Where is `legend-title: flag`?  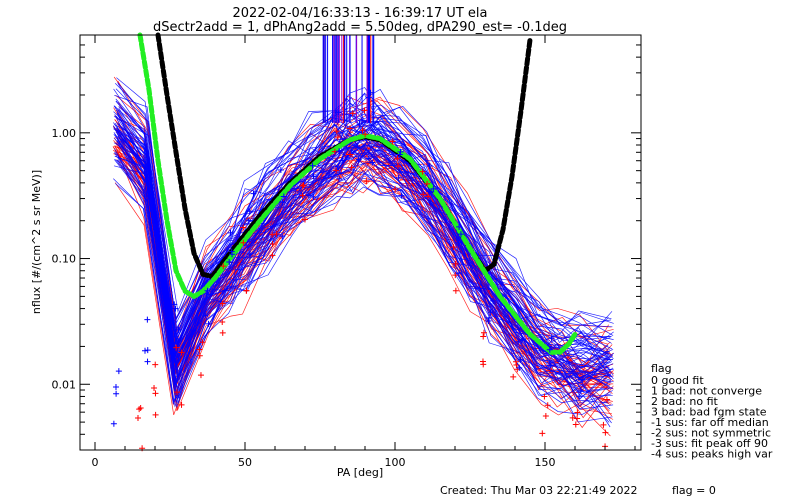 legend-title: flag is located at coordinates (661, 368).